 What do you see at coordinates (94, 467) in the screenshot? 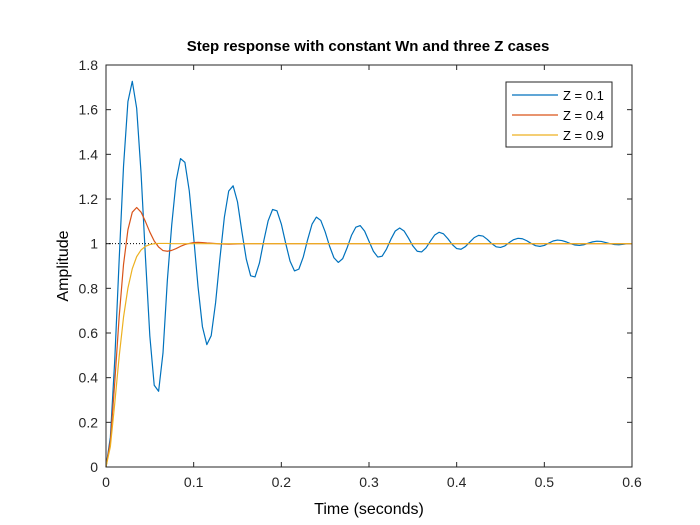
I see `y-tick-label: 0` at bounding box center [94, 467].